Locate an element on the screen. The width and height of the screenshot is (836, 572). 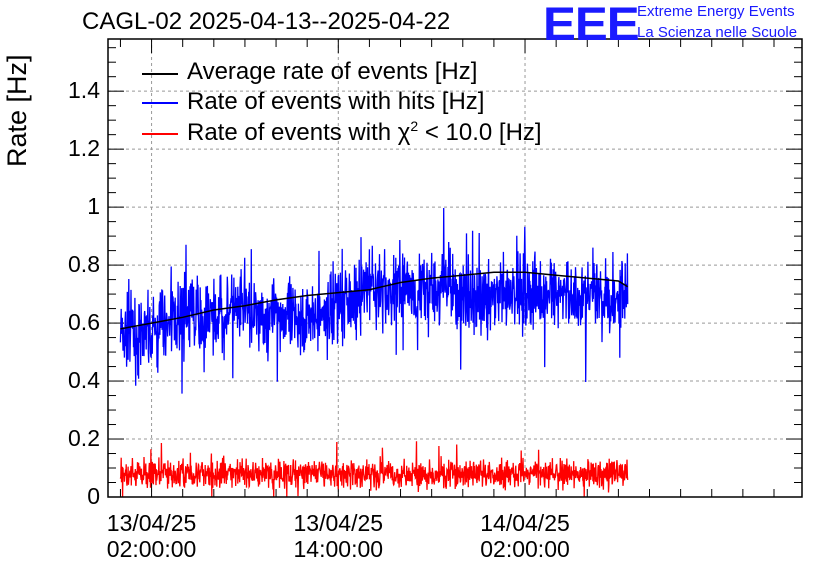
legend-swatch-average is located at coordinates (160, 74).